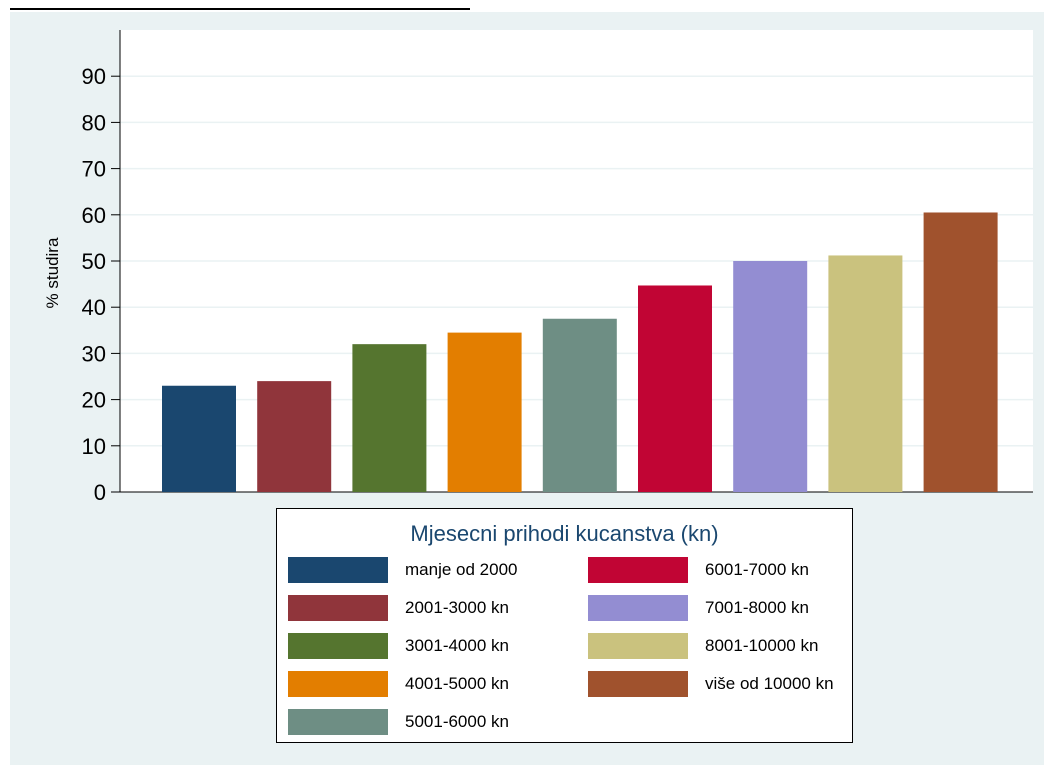 Image resolution: width=1051 pixels, height=771 pixels. Describe the element at coordinates (94, 307) in the screenshot. I see `y-tick-label: 40` at that location.